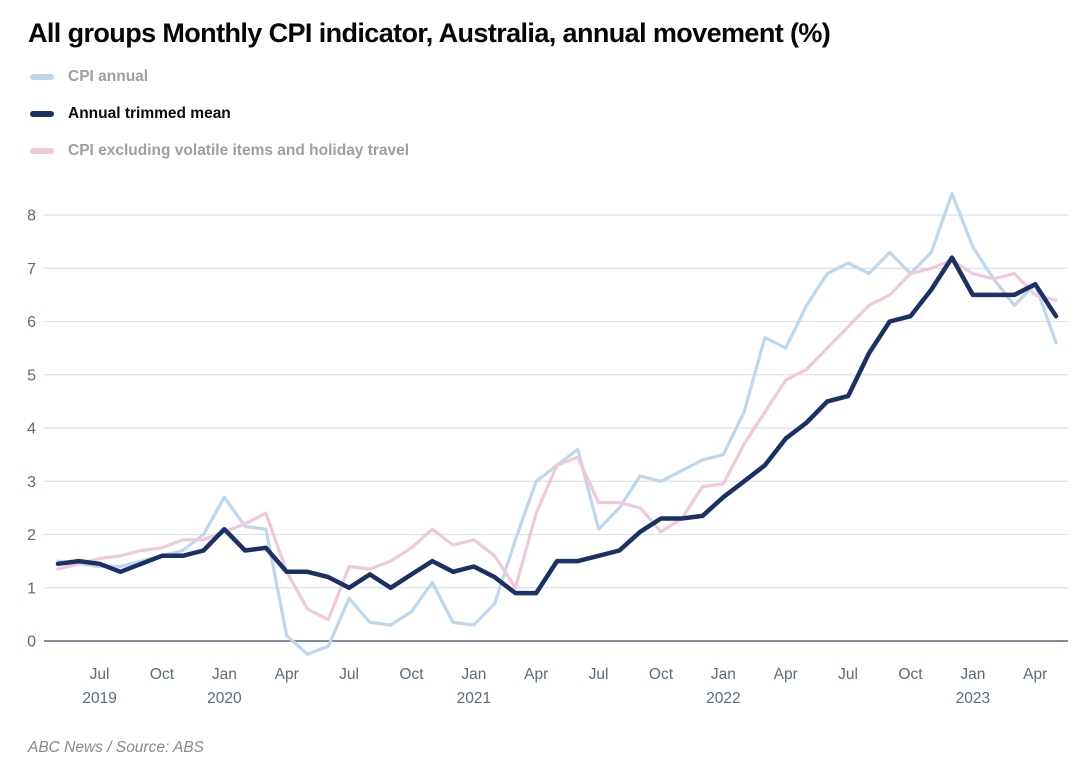  Describe the element at coordinates (42, 151) in the screenshot. I see `legend-swatch-ex-volatile-icon` at that location.